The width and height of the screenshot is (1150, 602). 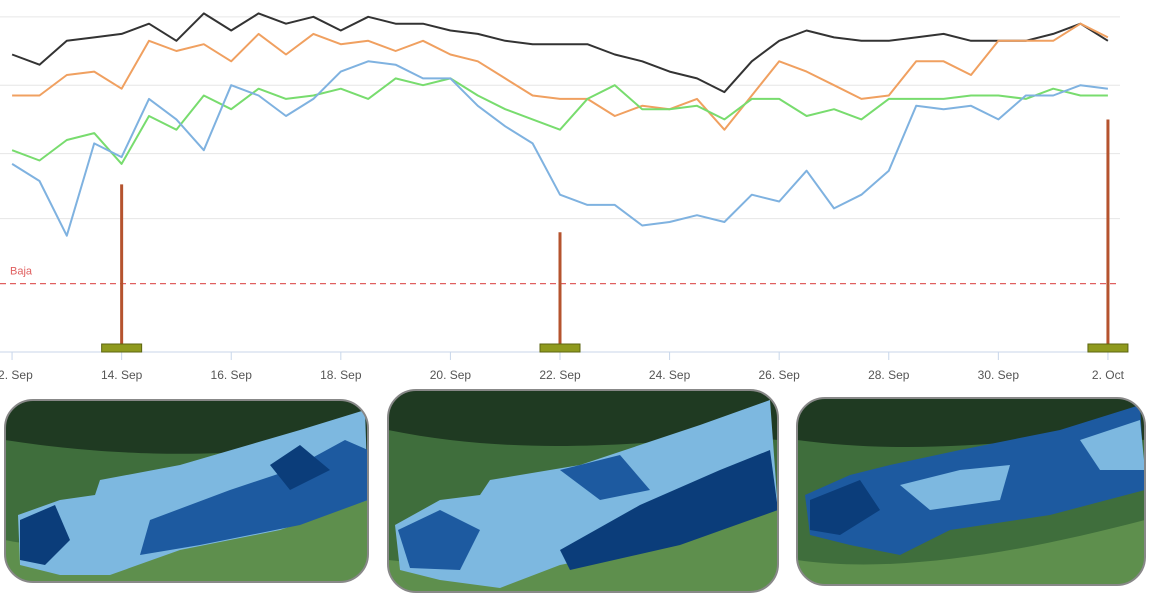 What do you see at coordinates (1108, 375) in the screenshot?
I see `x-tick-label: 2. Oct` at bounding box center [1108, 375].